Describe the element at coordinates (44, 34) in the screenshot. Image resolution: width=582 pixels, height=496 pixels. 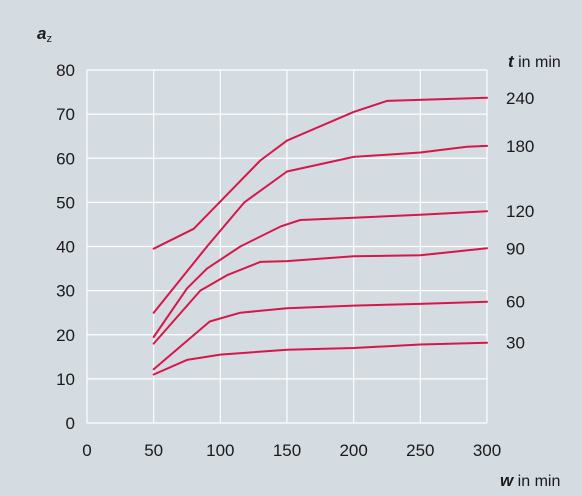
I see `y-axis-title: az` at that location.